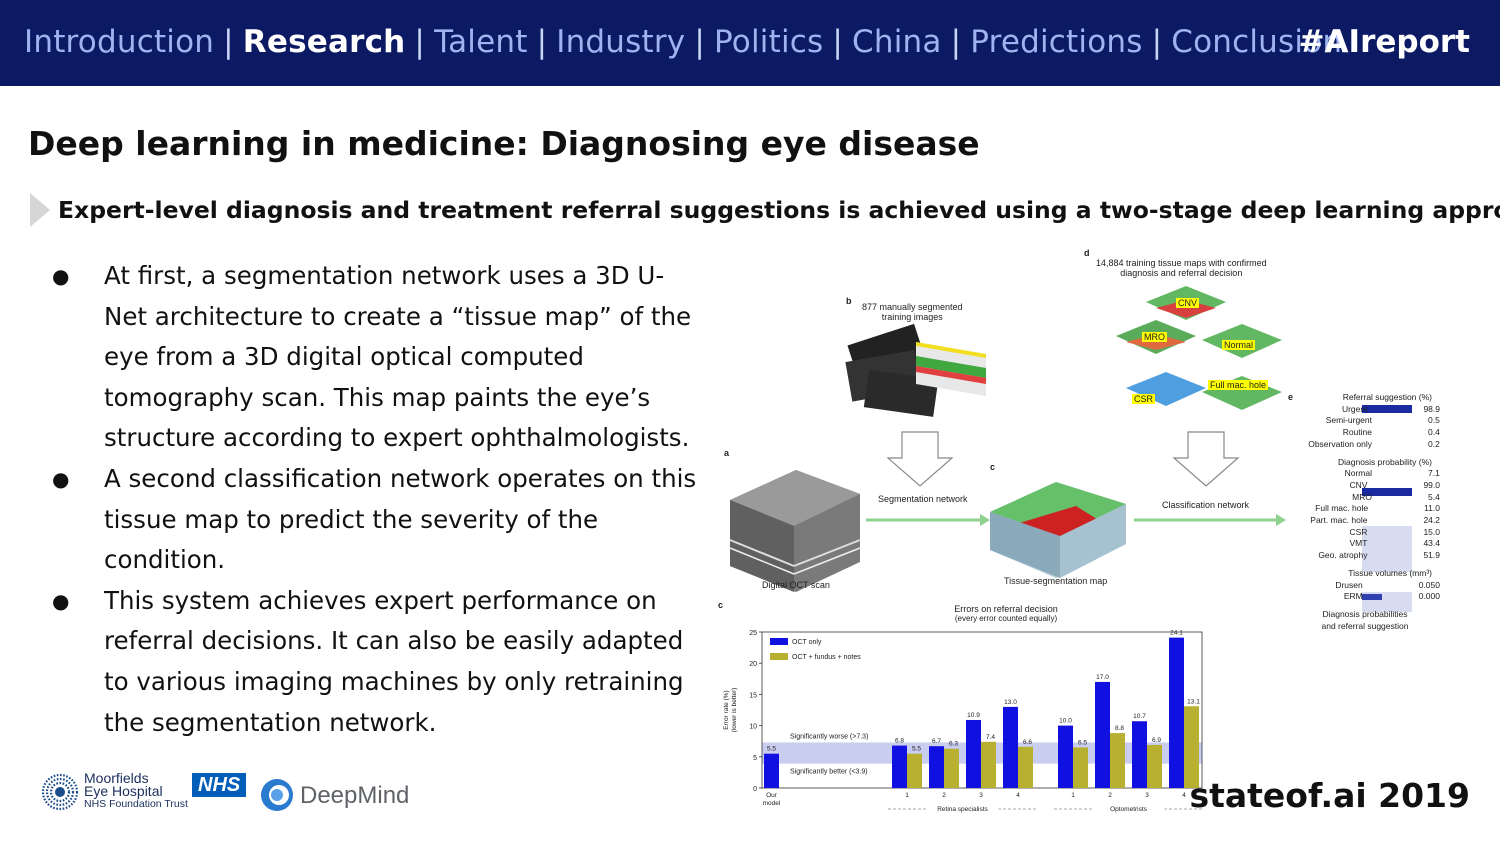 This screenshot has height=844, width=1500. I want to click on tissue-map-image, so click(1058, 530).